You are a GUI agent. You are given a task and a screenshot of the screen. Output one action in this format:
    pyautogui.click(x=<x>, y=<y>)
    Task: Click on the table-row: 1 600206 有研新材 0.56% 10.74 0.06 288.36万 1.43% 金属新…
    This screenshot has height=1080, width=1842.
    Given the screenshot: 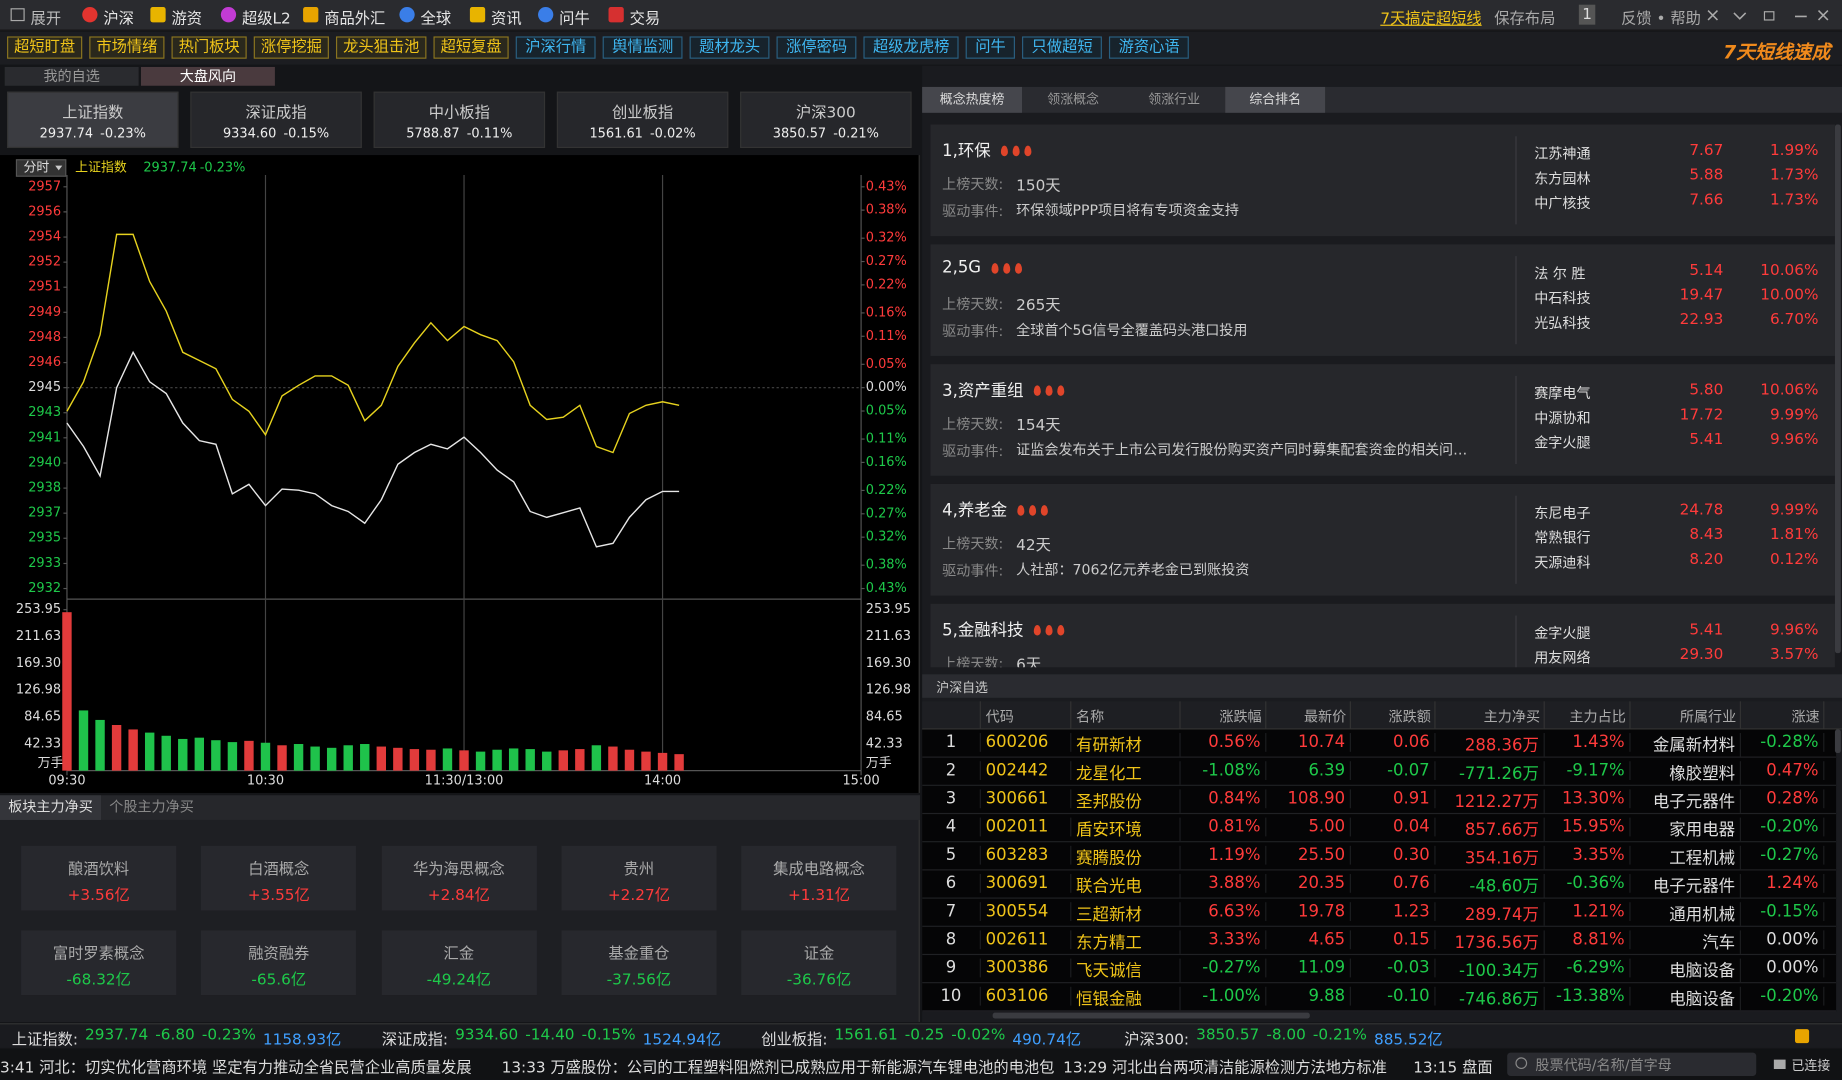 What is the action you would take?
    pyautogui.click(x=1379, y=744)
    